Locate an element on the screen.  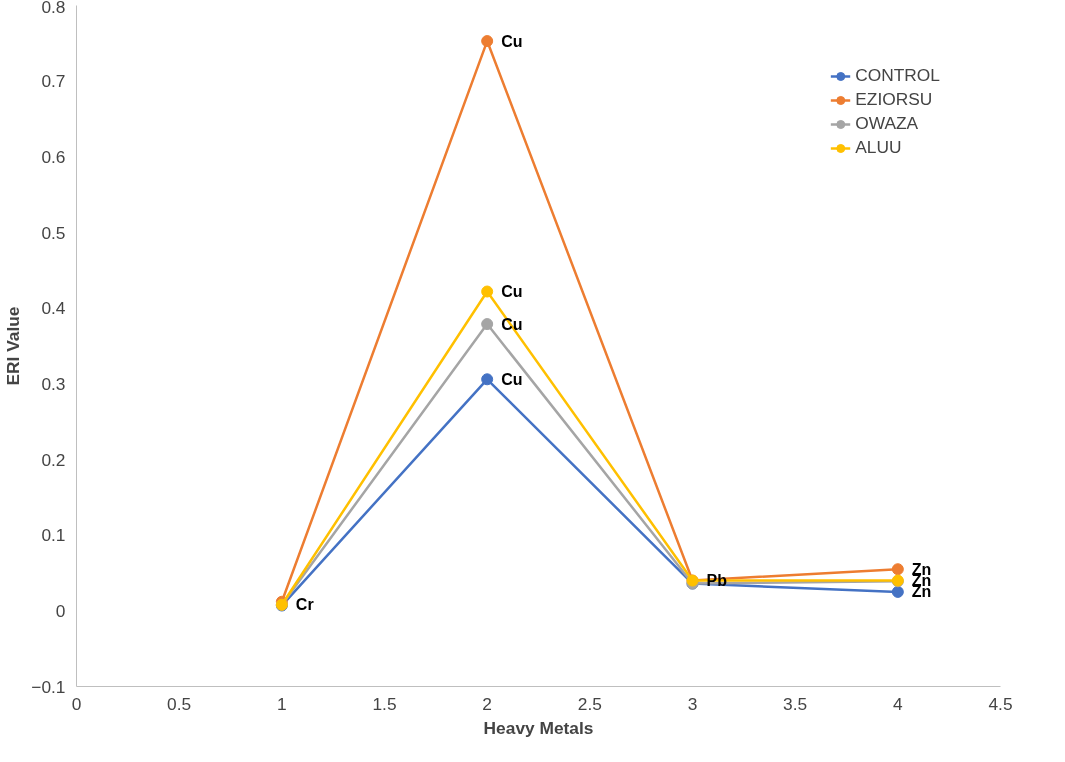
x-tick-label: 0 is located at coordinates (76, 703).